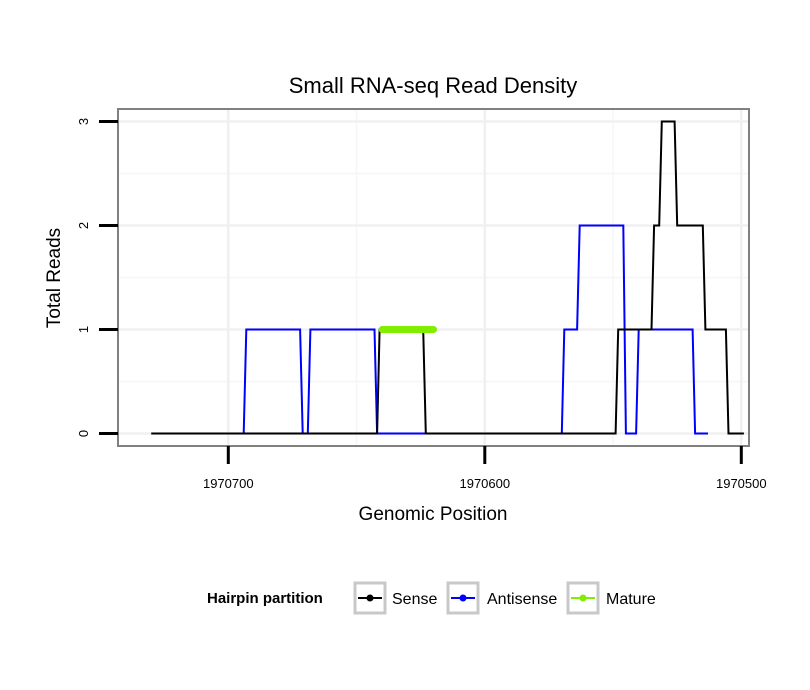 This screenshot has width=810, height=690. What do you see at coordinates (484, 483) in the screenshot?
I see `x-tick-label: 1970600` at bounding box center [484, 483].